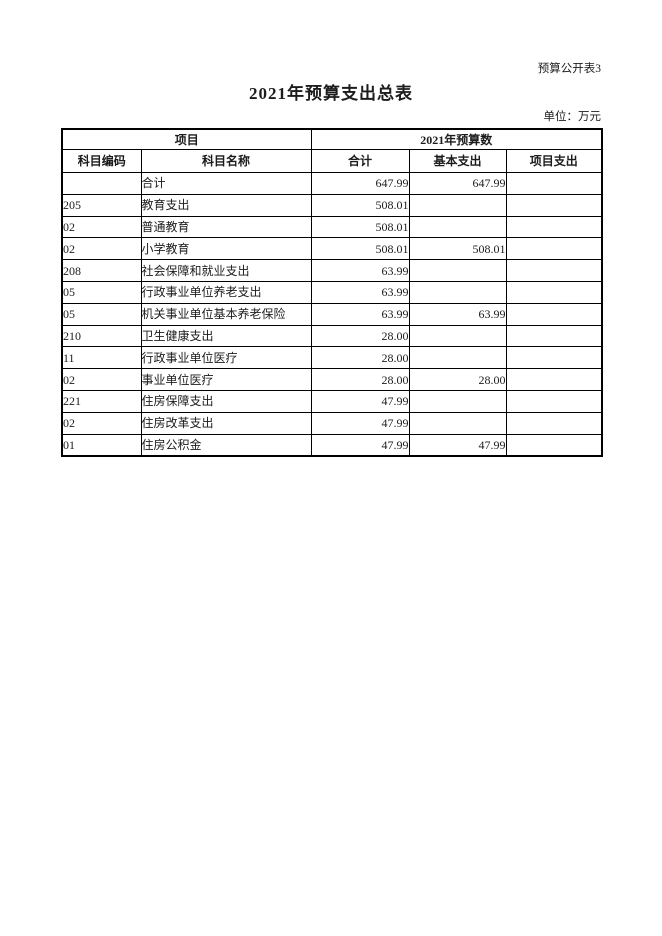  What do you see at coordinates (226, 358) in the screenshot?
I see `cell-name: 行政事业单位医疗` at bounding box center [226, 358].